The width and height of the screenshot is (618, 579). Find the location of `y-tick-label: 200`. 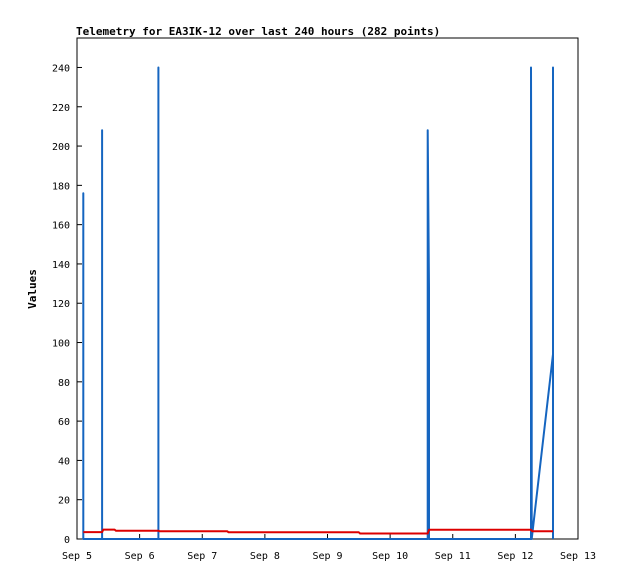

y-tick-label: 200 is located at coordinates (61, 147).